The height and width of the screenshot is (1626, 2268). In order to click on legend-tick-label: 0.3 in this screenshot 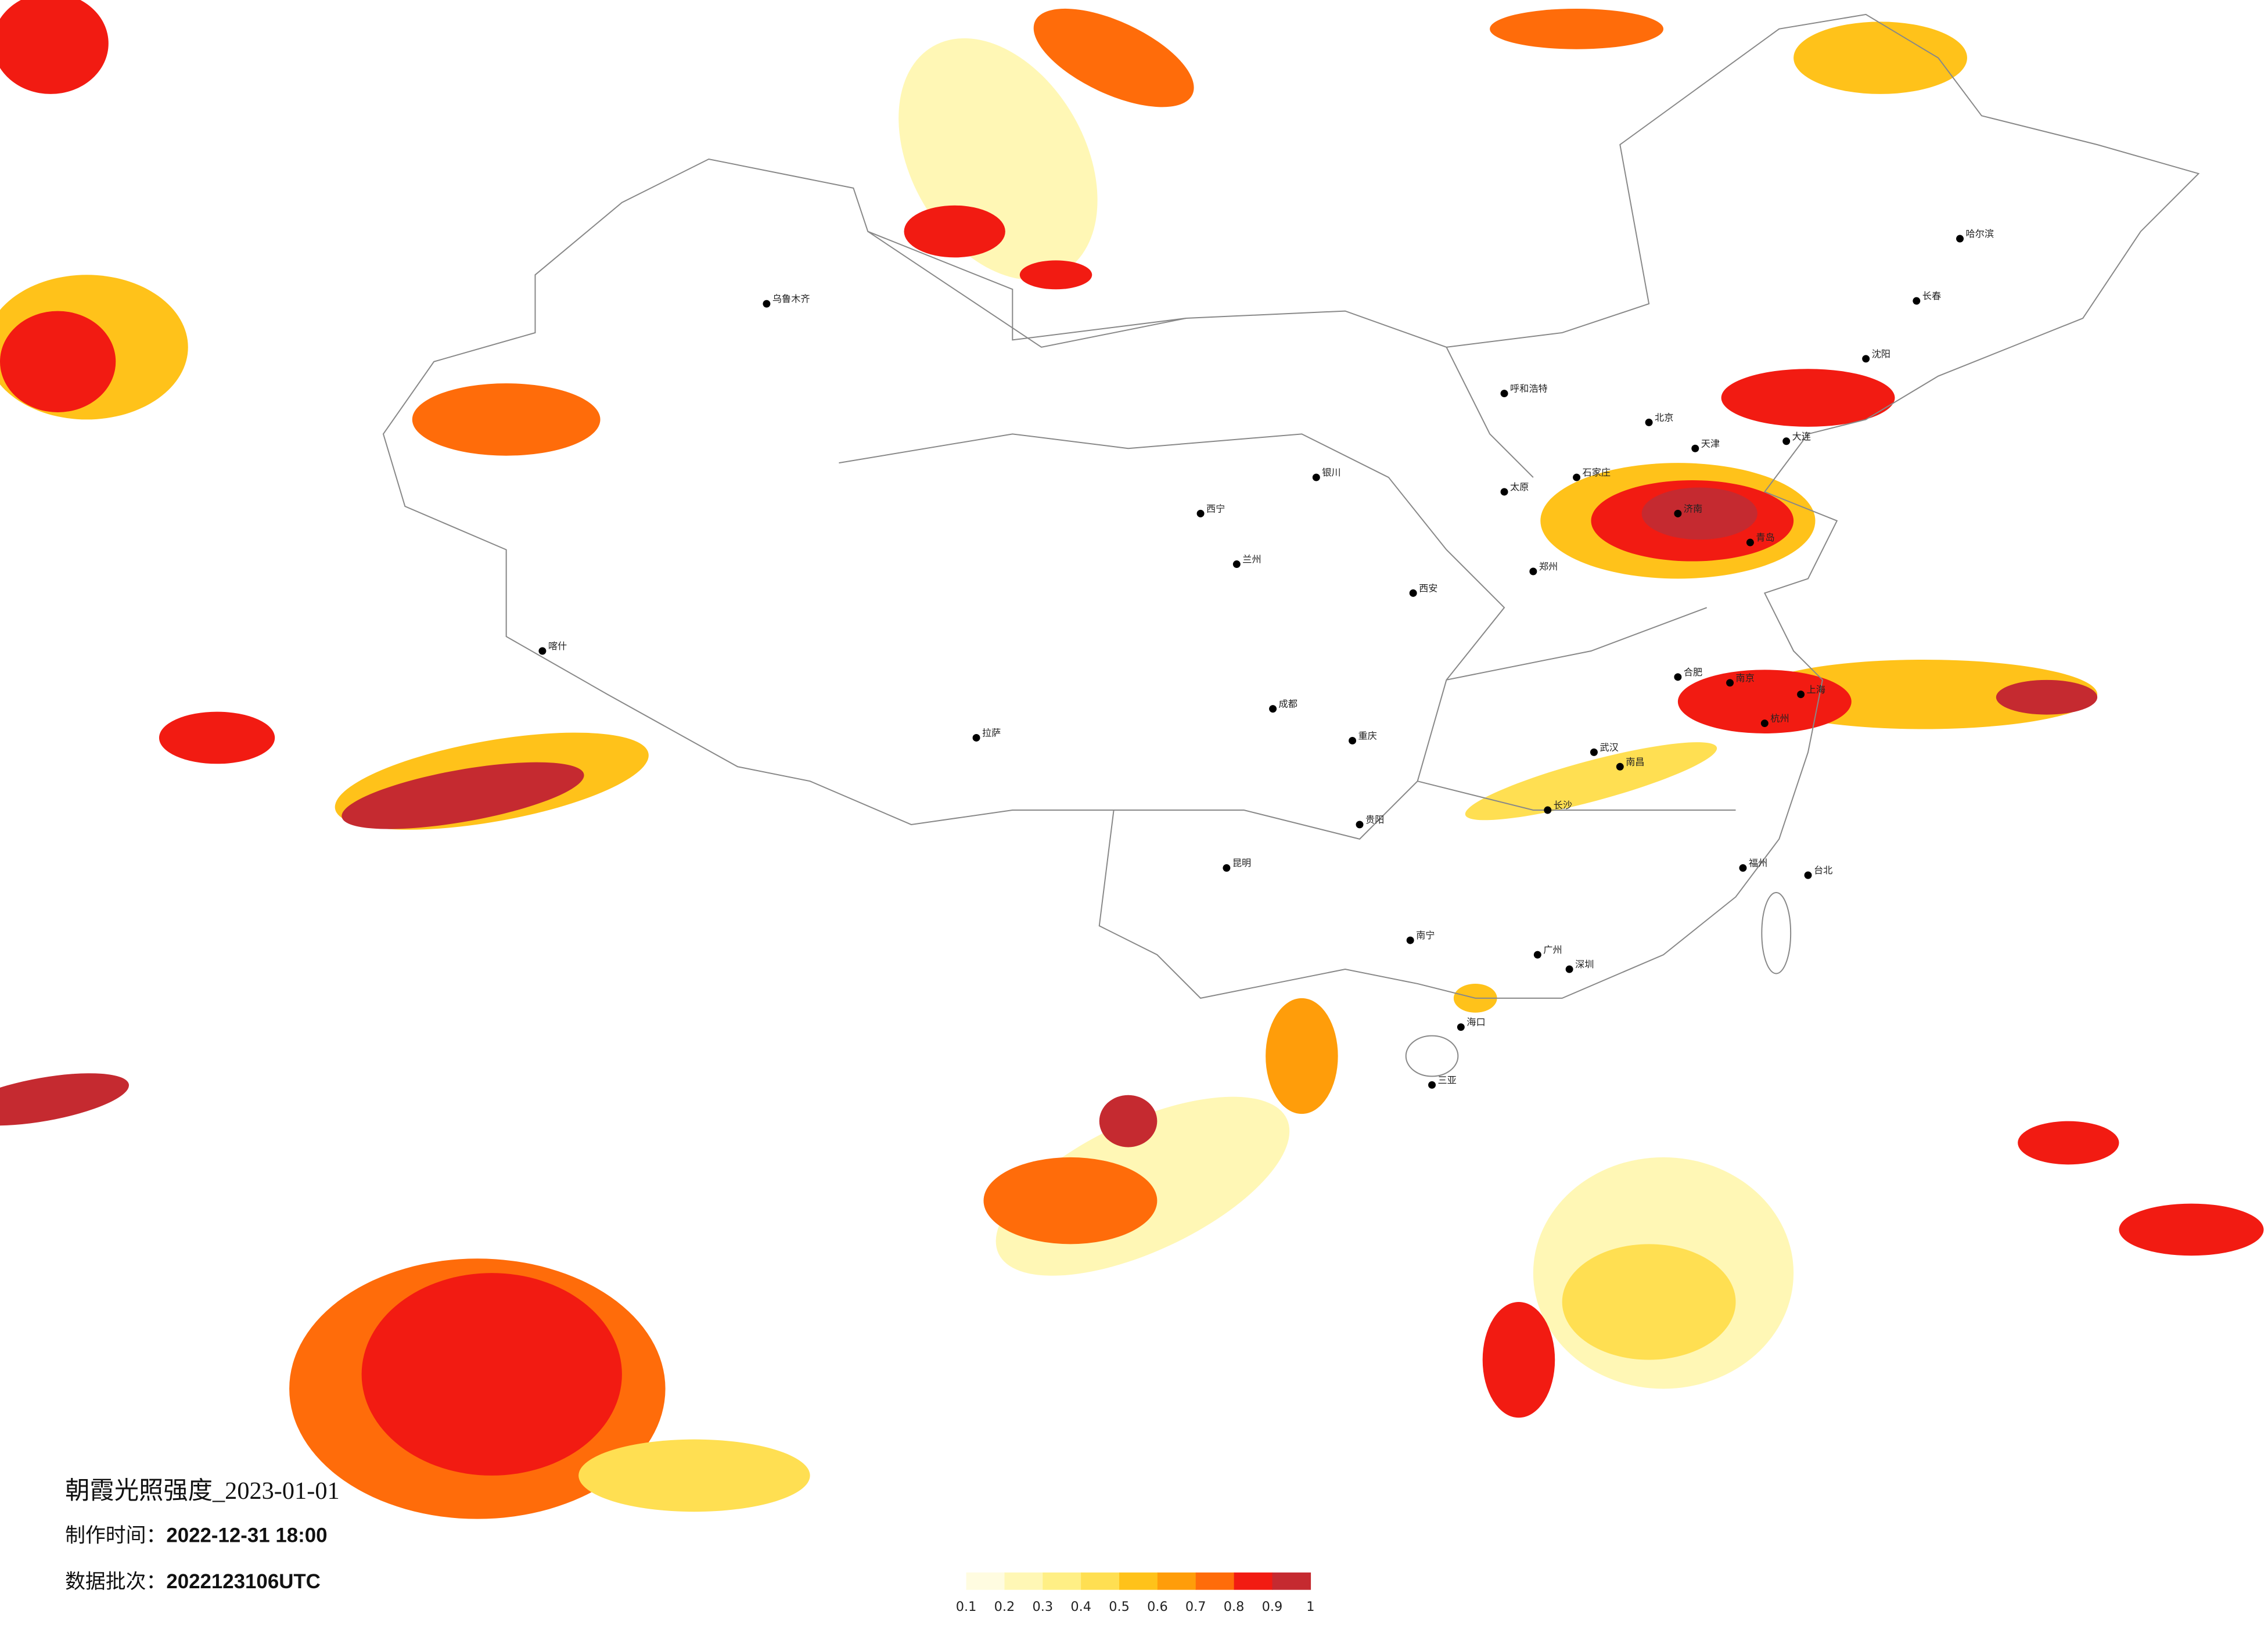, I will do `click(1043, 1606)`.